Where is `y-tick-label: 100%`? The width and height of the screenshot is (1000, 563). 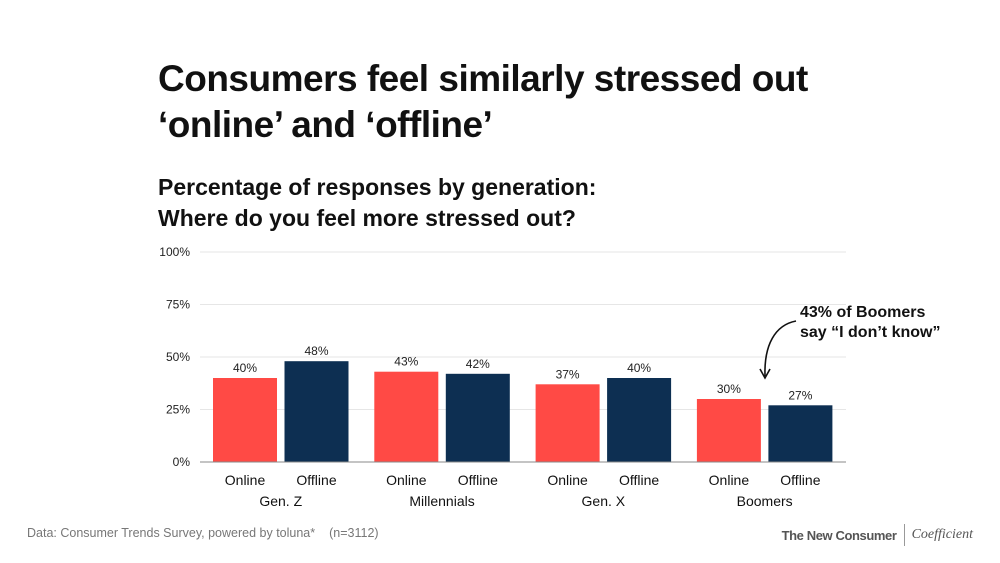
y-tick-label: 100% is located at coordinates (174, 252).